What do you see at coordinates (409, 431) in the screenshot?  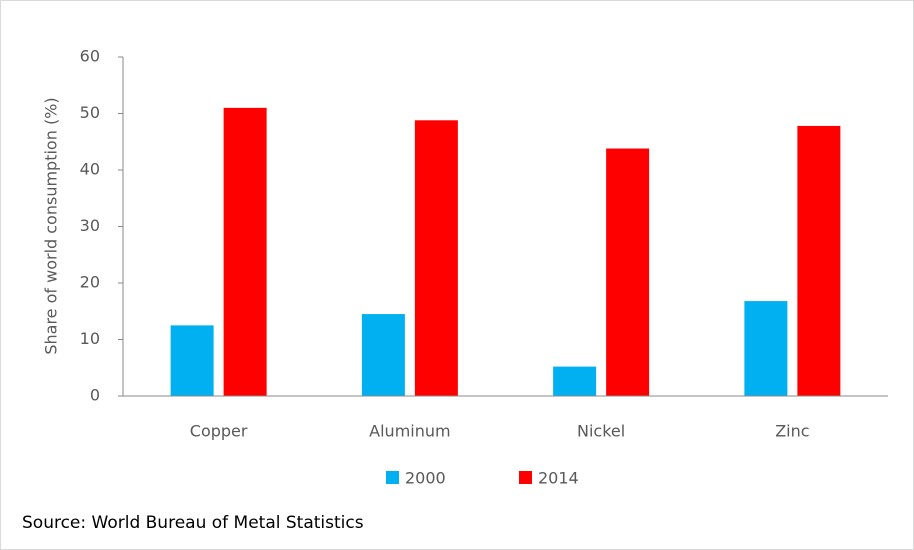 I see `x-tick-label: Aluminum` at bounding box center [409, 431].